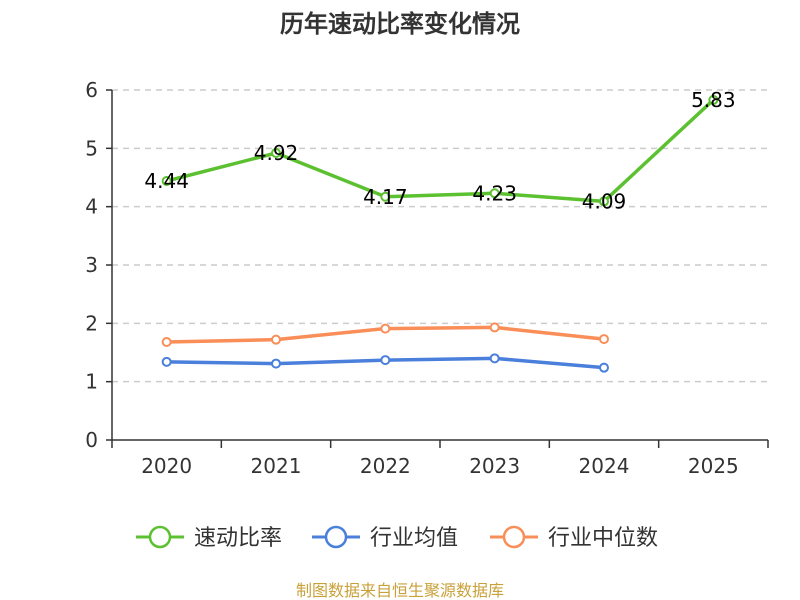 The image size is (800, 600). Describe the element at coordinates (385, 466) in the screenshot. I see `x-tick-label-2022: 2022` at that location.